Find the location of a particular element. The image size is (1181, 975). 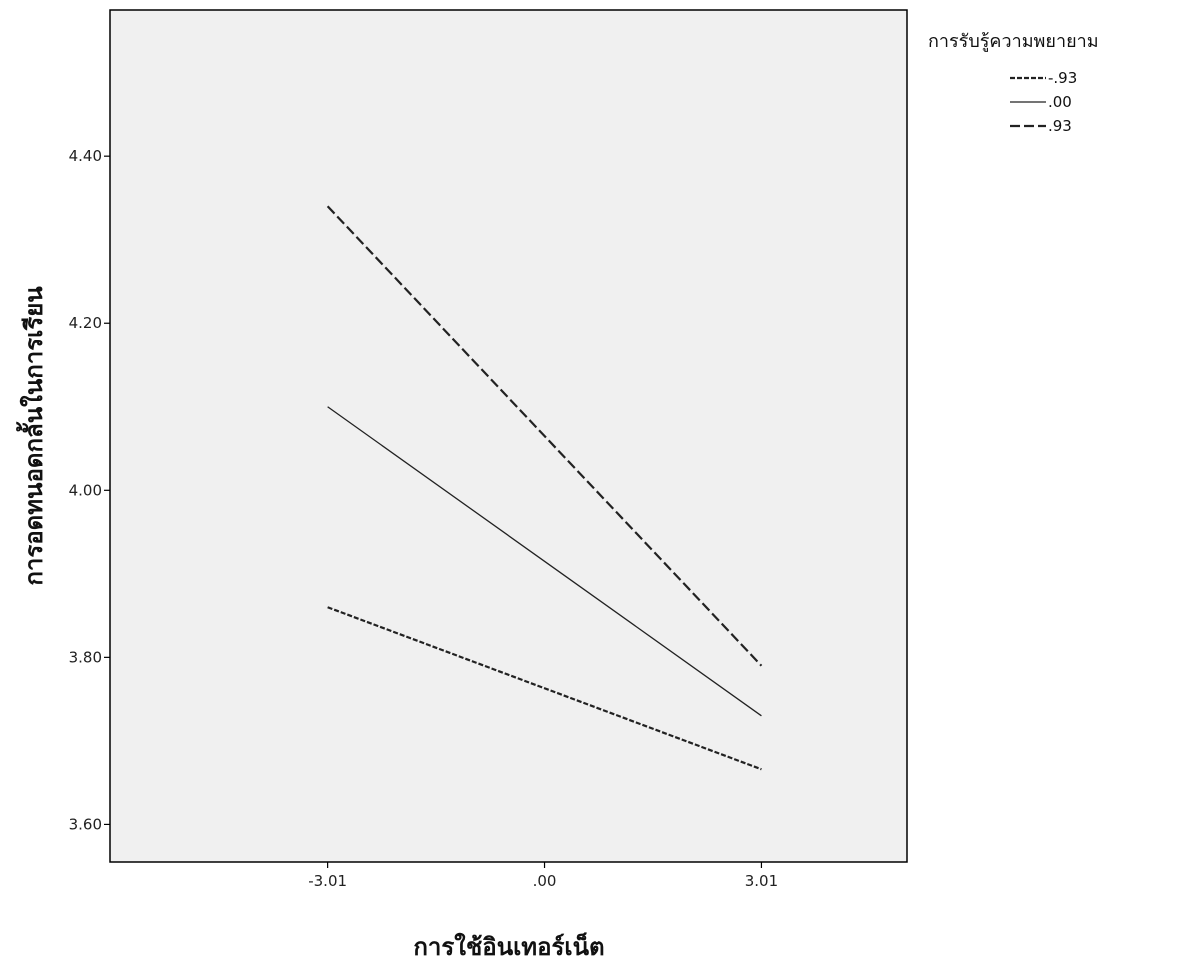

y-axis-title: การอดทนอดกลั้นในการเรียน is located at coordinates (31, 436).